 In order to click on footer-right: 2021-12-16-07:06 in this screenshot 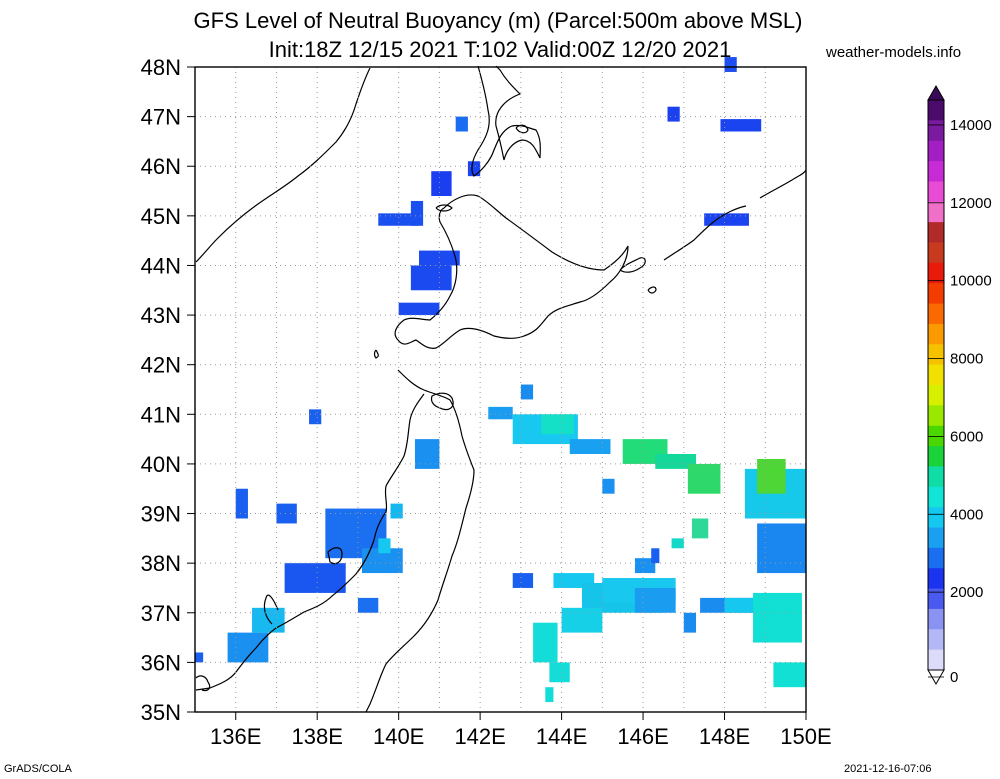, I will do `click(888, 769)`.